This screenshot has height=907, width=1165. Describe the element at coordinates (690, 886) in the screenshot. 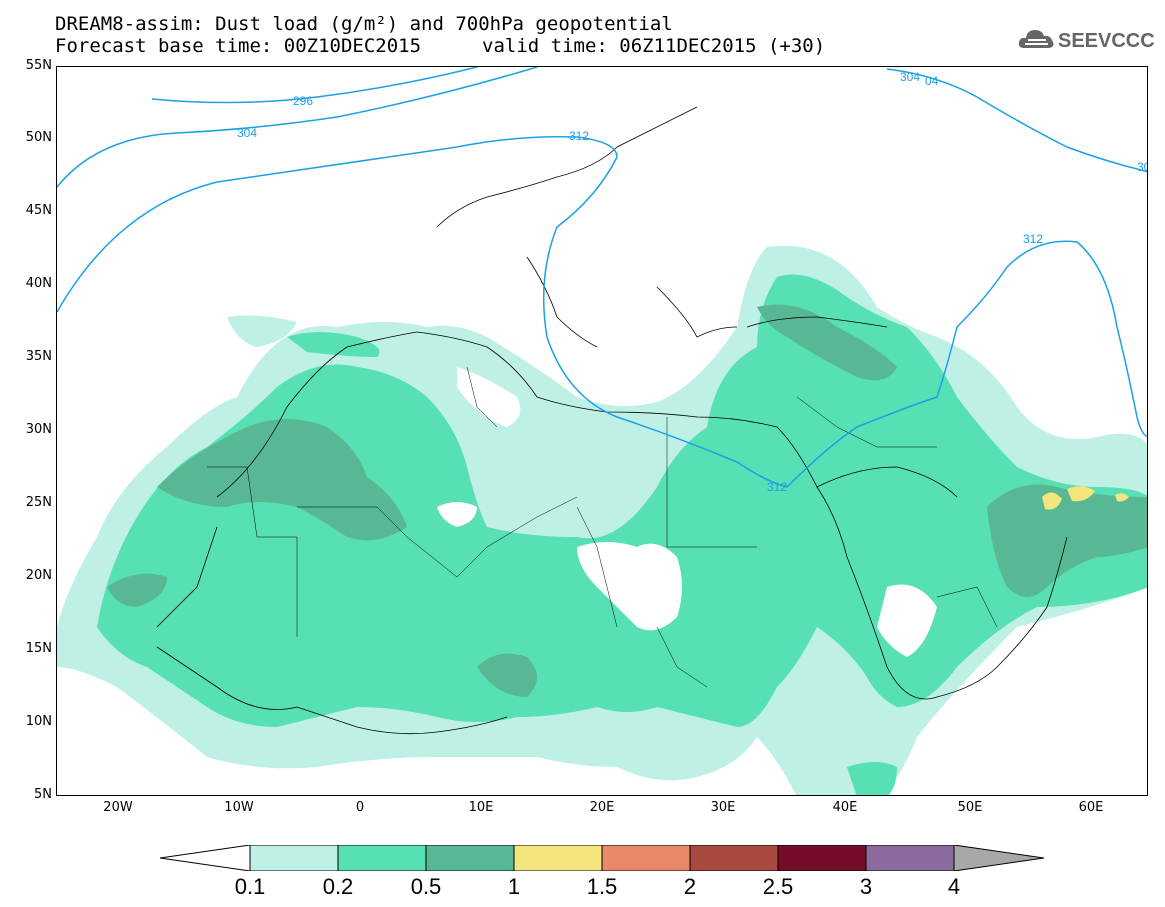

I see `colorbar-label: 2` at that location.